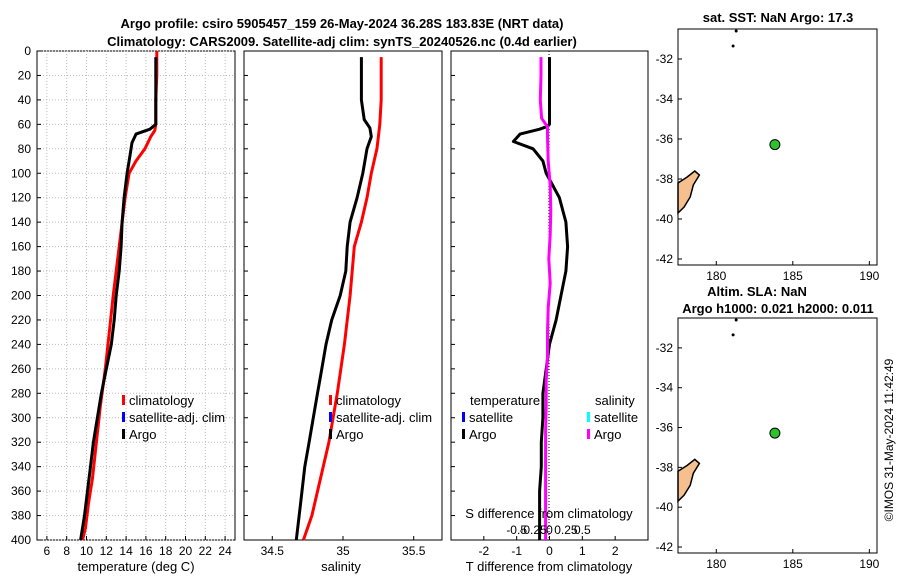 Image resolution: width=900 pixels, height=580 pixels. What do you see at coordinates (540, 298) in the screenshot?
I see `difference-lines` at bounding box center [540, 298].